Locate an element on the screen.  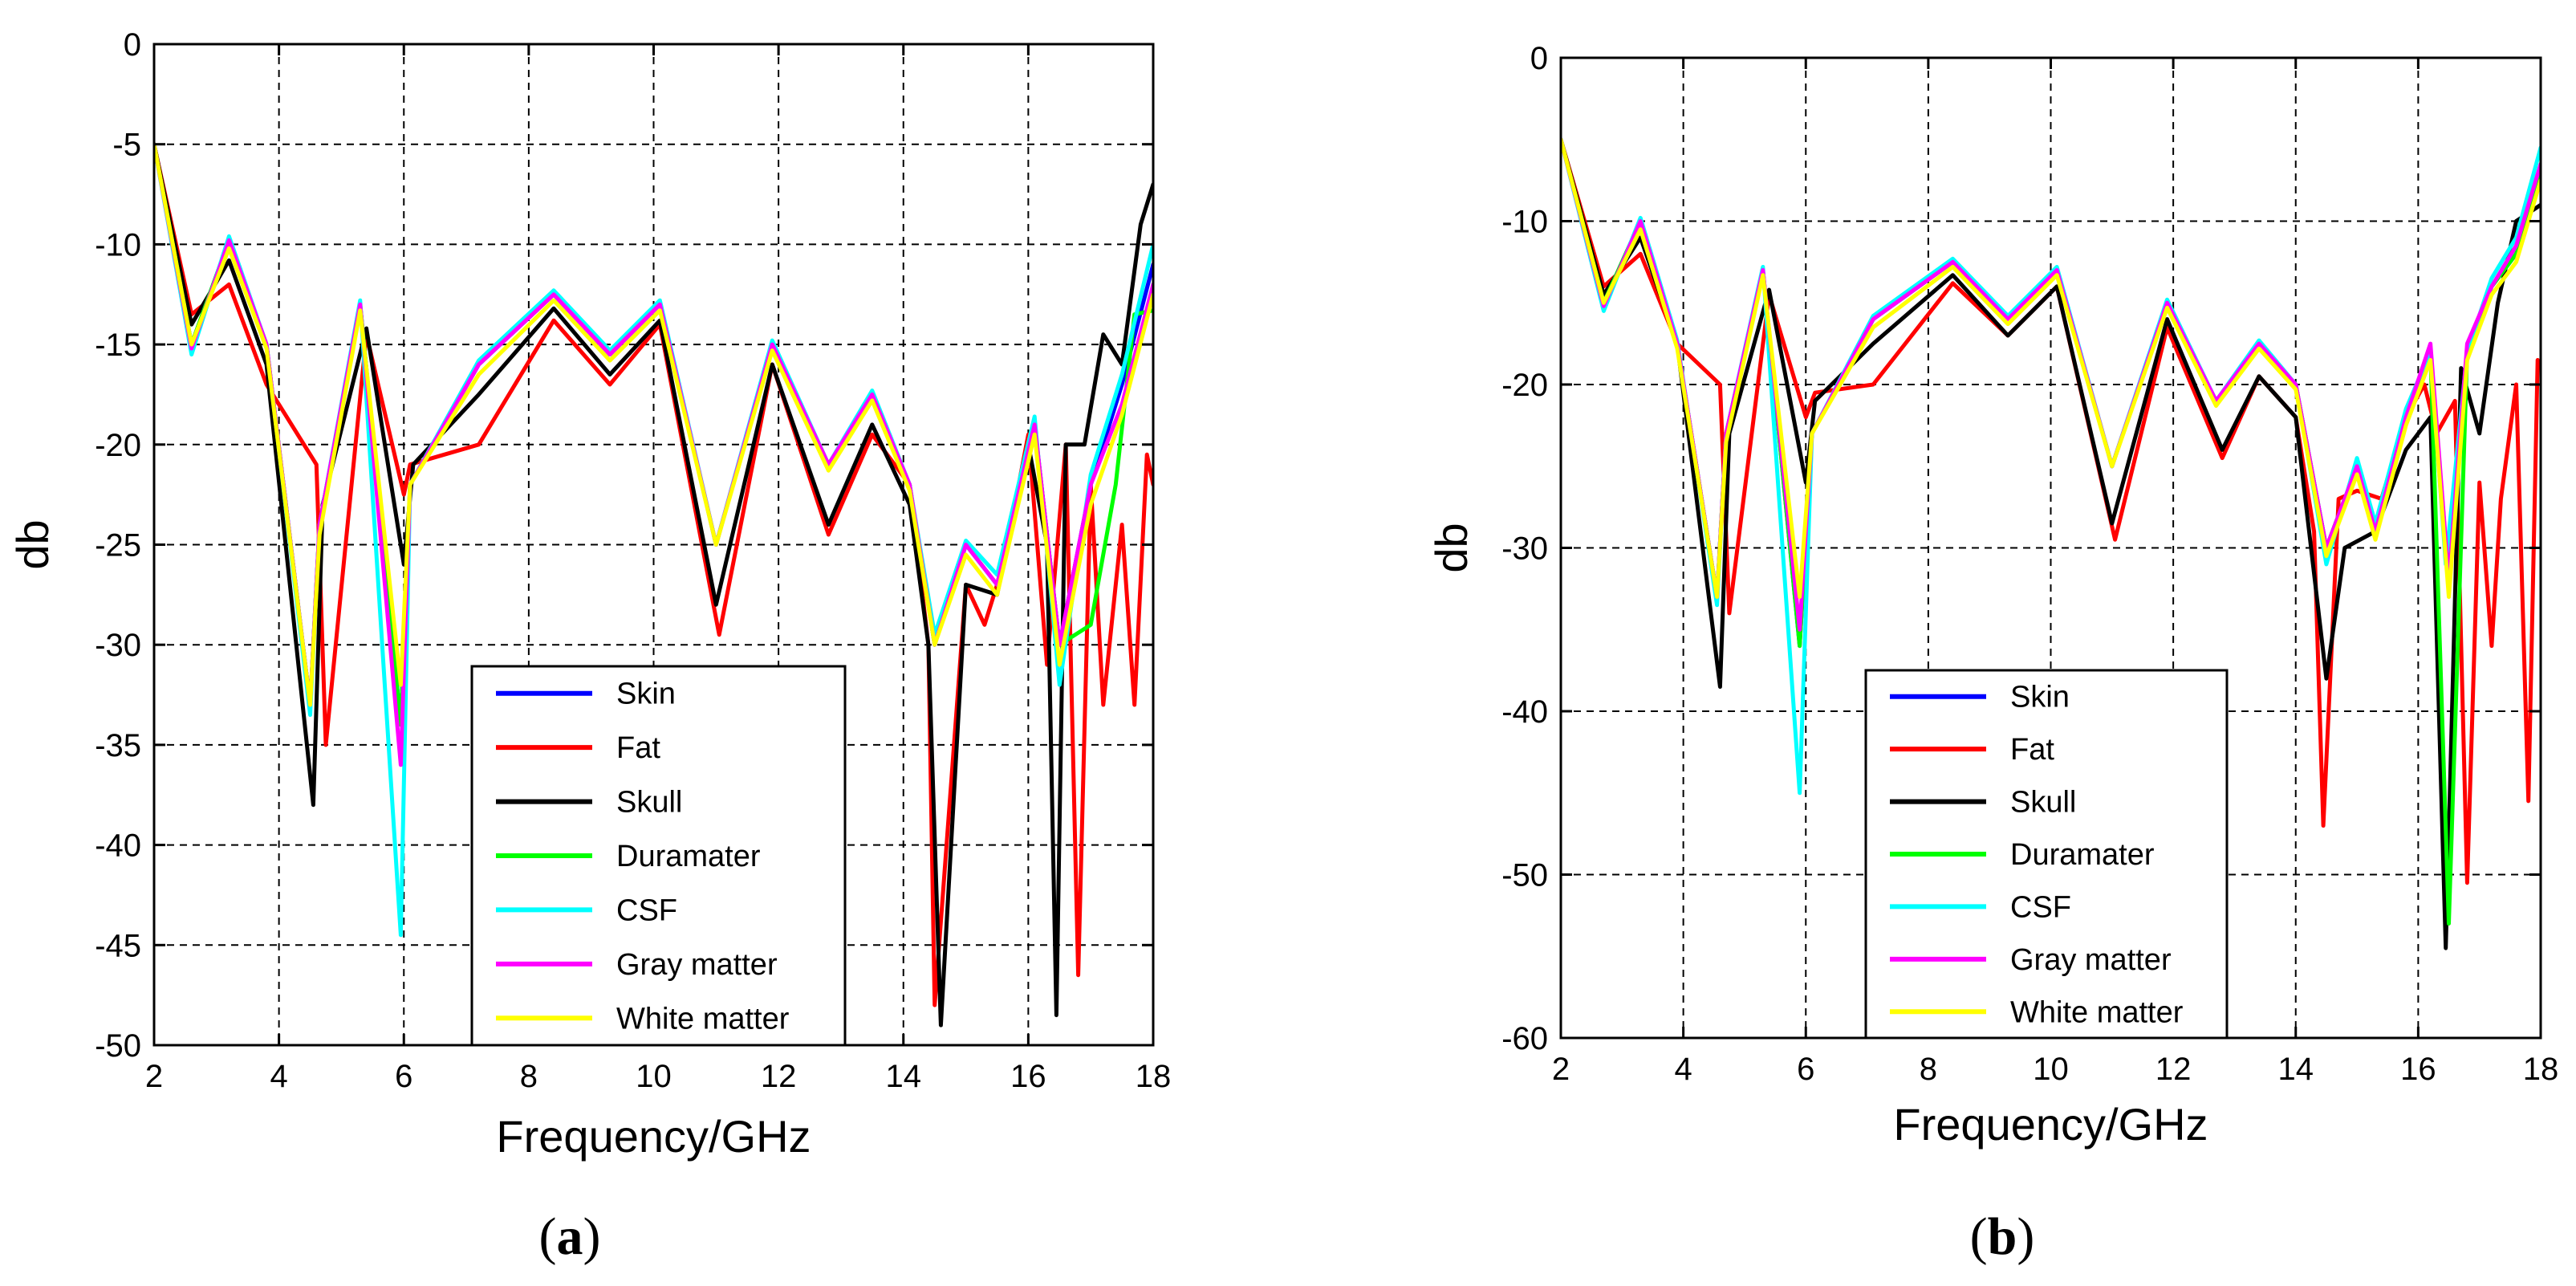
svg-text: (a) is located at coordinates (570, 1236).